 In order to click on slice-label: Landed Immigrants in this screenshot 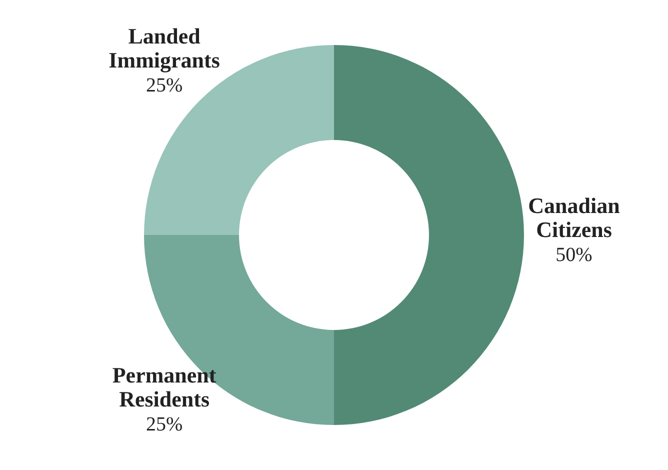, I will do `click(164, 47)`.